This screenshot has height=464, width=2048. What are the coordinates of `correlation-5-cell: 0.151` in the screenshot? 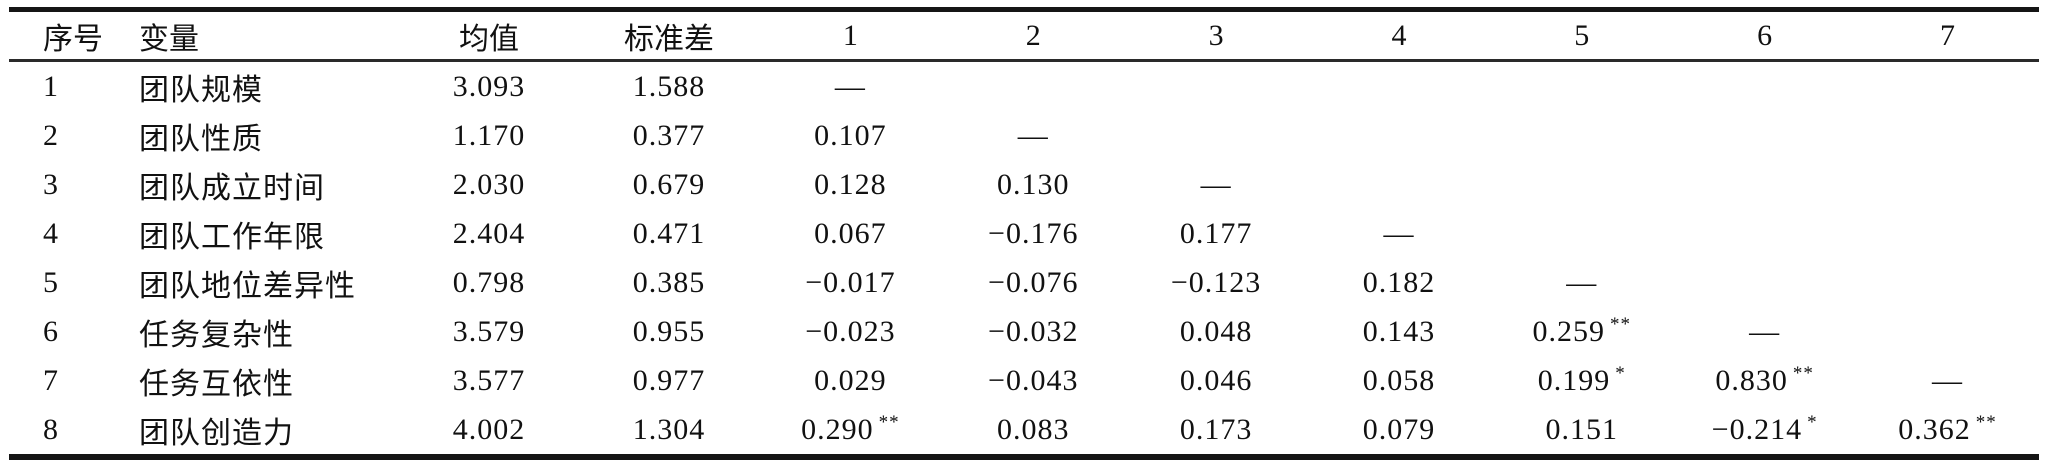 It's located at (1581, 431).